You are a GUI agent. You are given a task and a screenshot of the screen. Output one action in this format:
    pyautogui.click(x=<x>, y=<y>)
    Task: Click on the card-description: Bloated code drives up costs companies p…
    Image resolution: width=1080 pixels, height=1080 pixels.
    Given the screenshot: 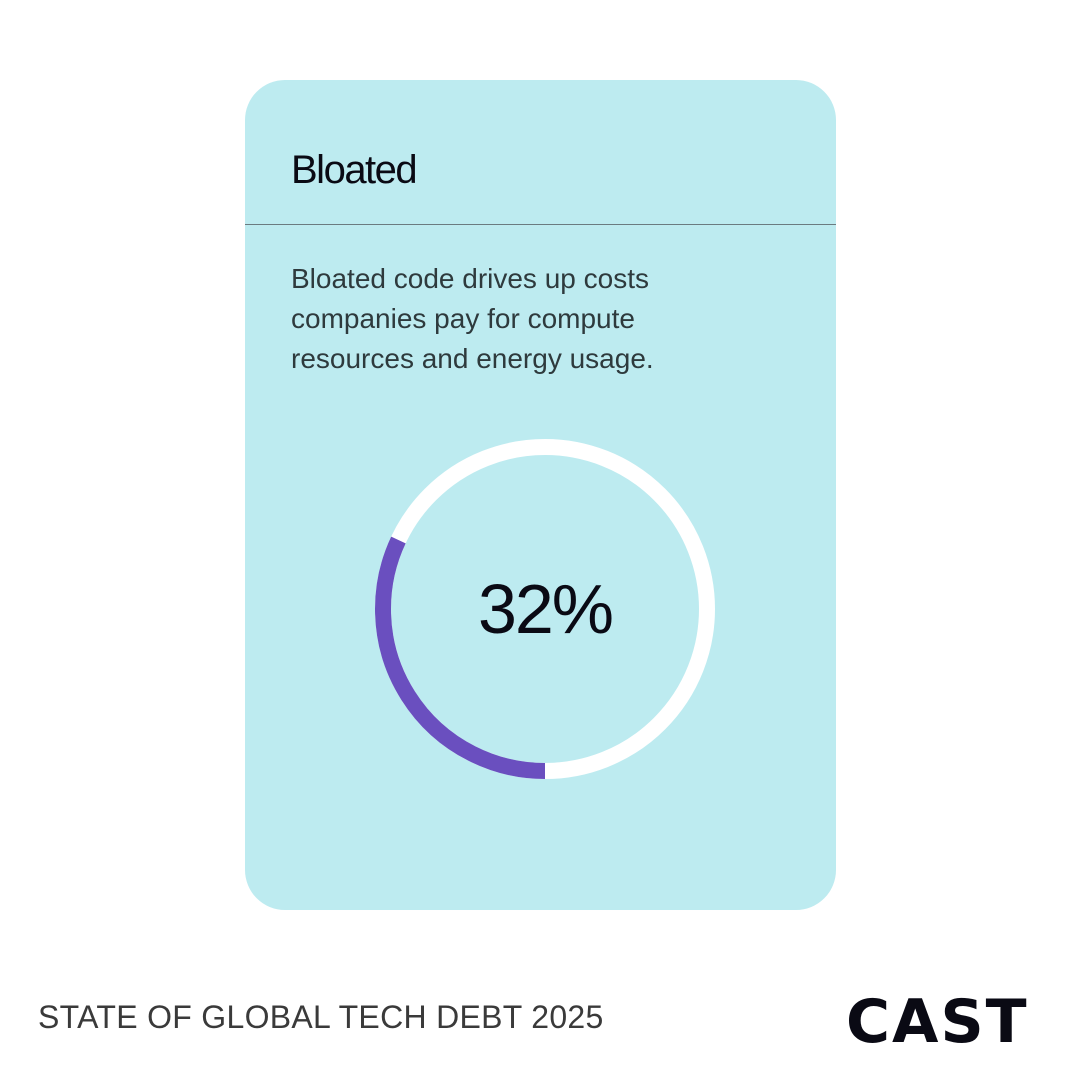 What is the action you would take?
    pyautogui.click(x=472, y=318)
    